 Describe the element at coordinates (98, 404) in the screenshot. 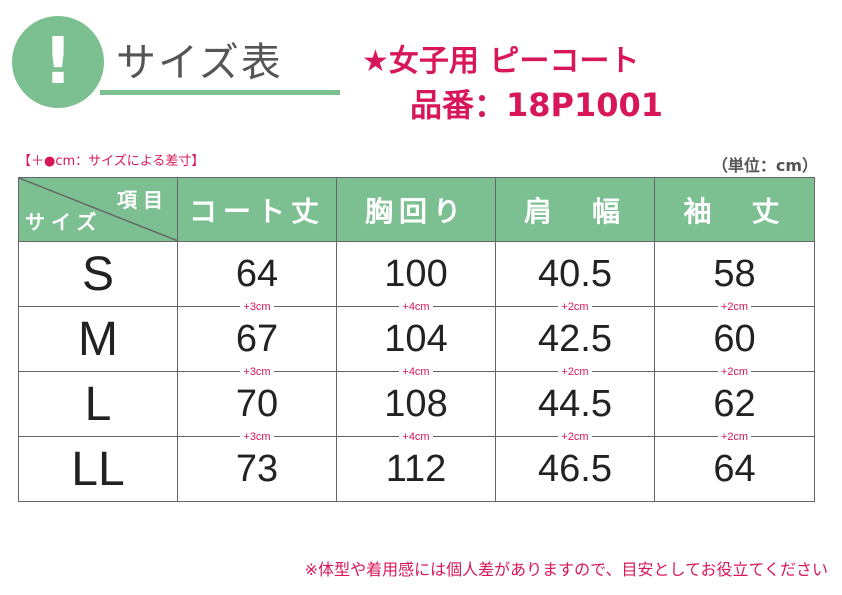

I see `size-cell: L` at that location.